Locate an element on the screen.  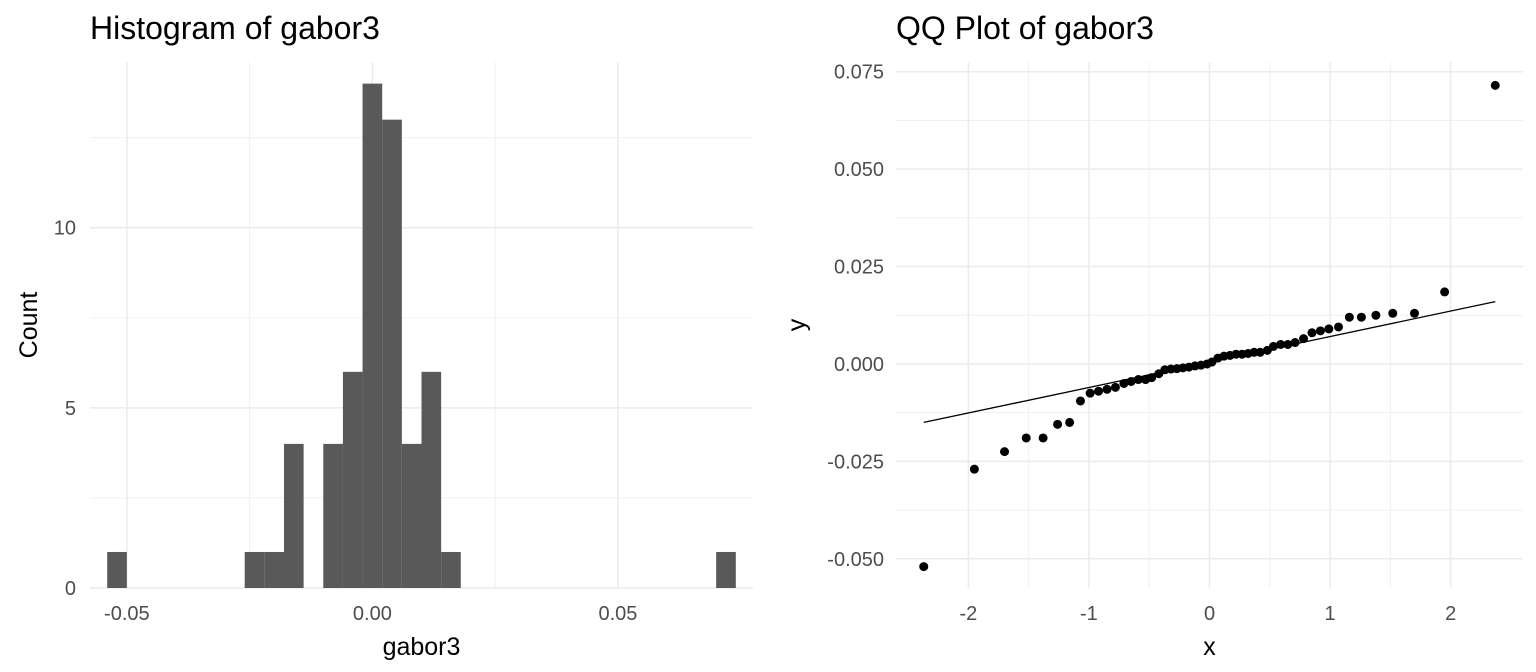
y-tick-label: 0.000 is located at coordinates (859, 365).